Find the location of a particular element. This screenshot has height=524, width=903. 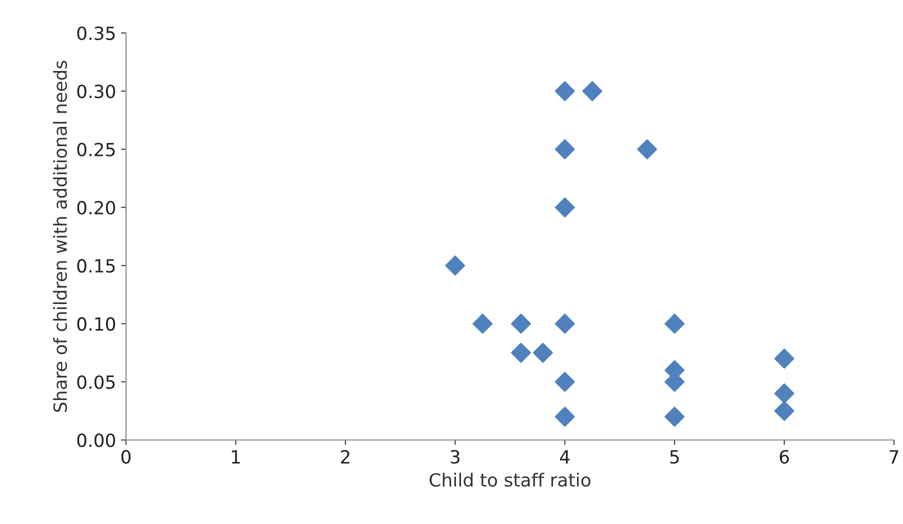

y-tick-label: 0.05 is located at coordinates (96, 382).